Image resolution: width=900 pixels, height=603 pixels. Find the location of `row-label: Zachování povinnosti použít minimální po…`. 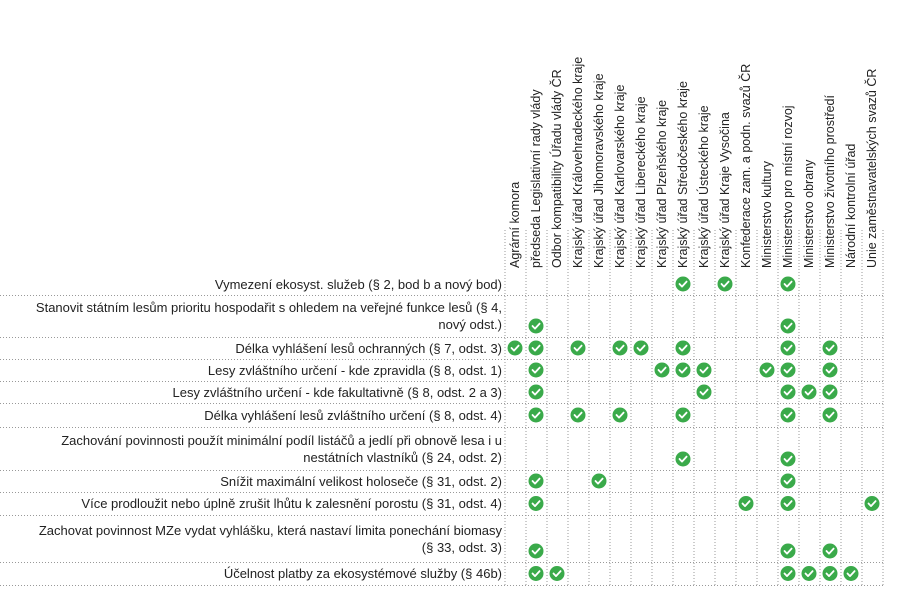

row-label: Zachování povinnosti použít minimální po… is located at coordinates (281, 448).